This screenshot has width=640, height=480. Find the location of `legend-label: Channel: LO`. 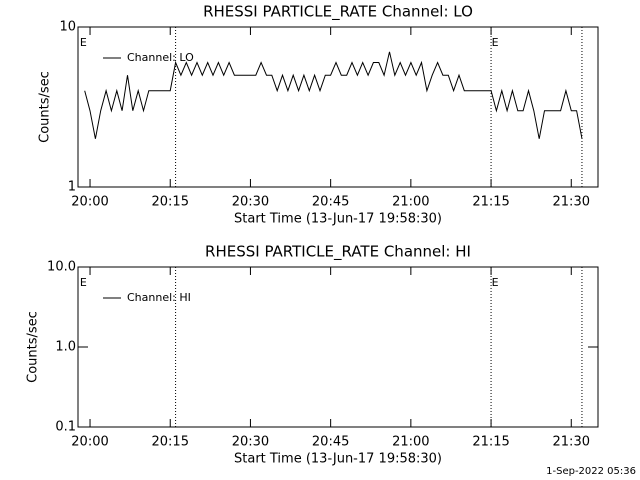

legend-label: Channel: LO is located at coordinates (160, 57).